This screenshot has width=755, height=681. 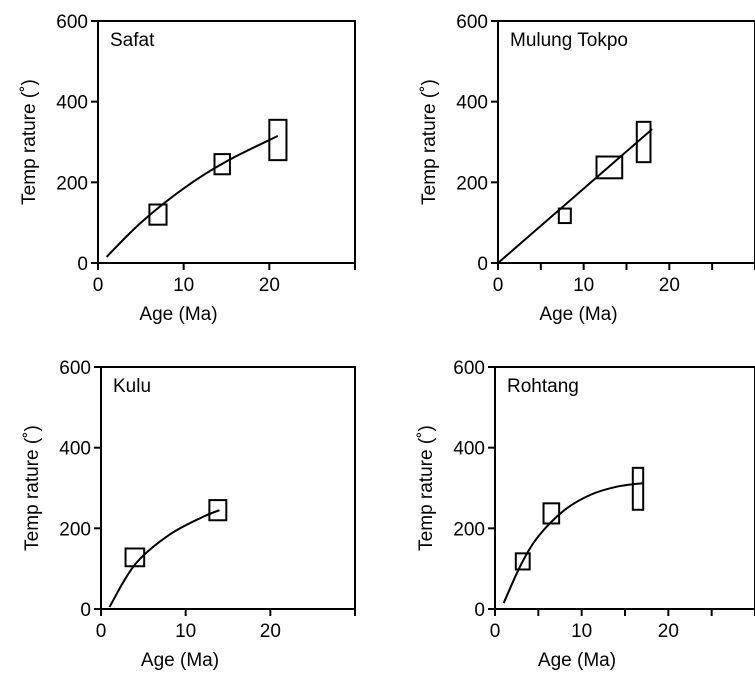 What do you see at coordinates (132, 386) in the screenshot?
I see `panel-title: Kulu` at bounding box center [132, 386].